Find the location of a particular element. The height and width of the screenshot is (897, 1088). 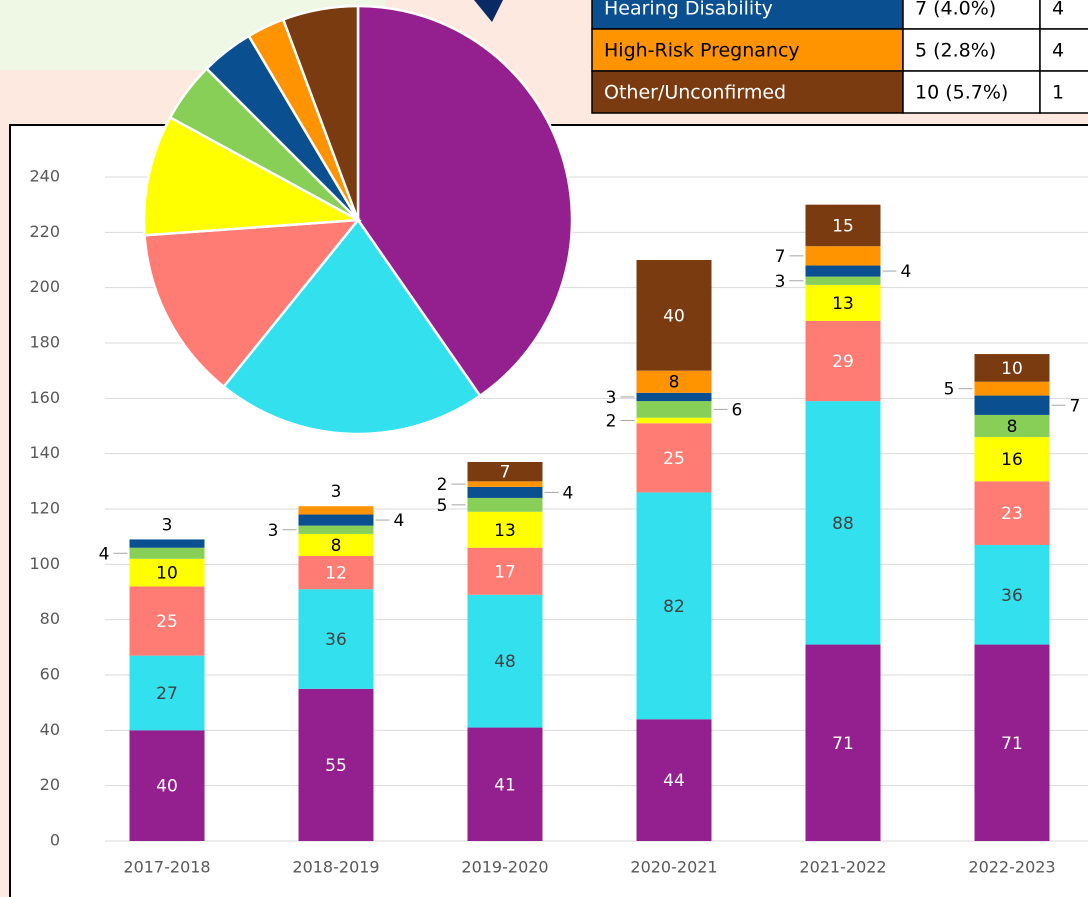

y-tick-label: 80 is located at coordinates (50, 618).